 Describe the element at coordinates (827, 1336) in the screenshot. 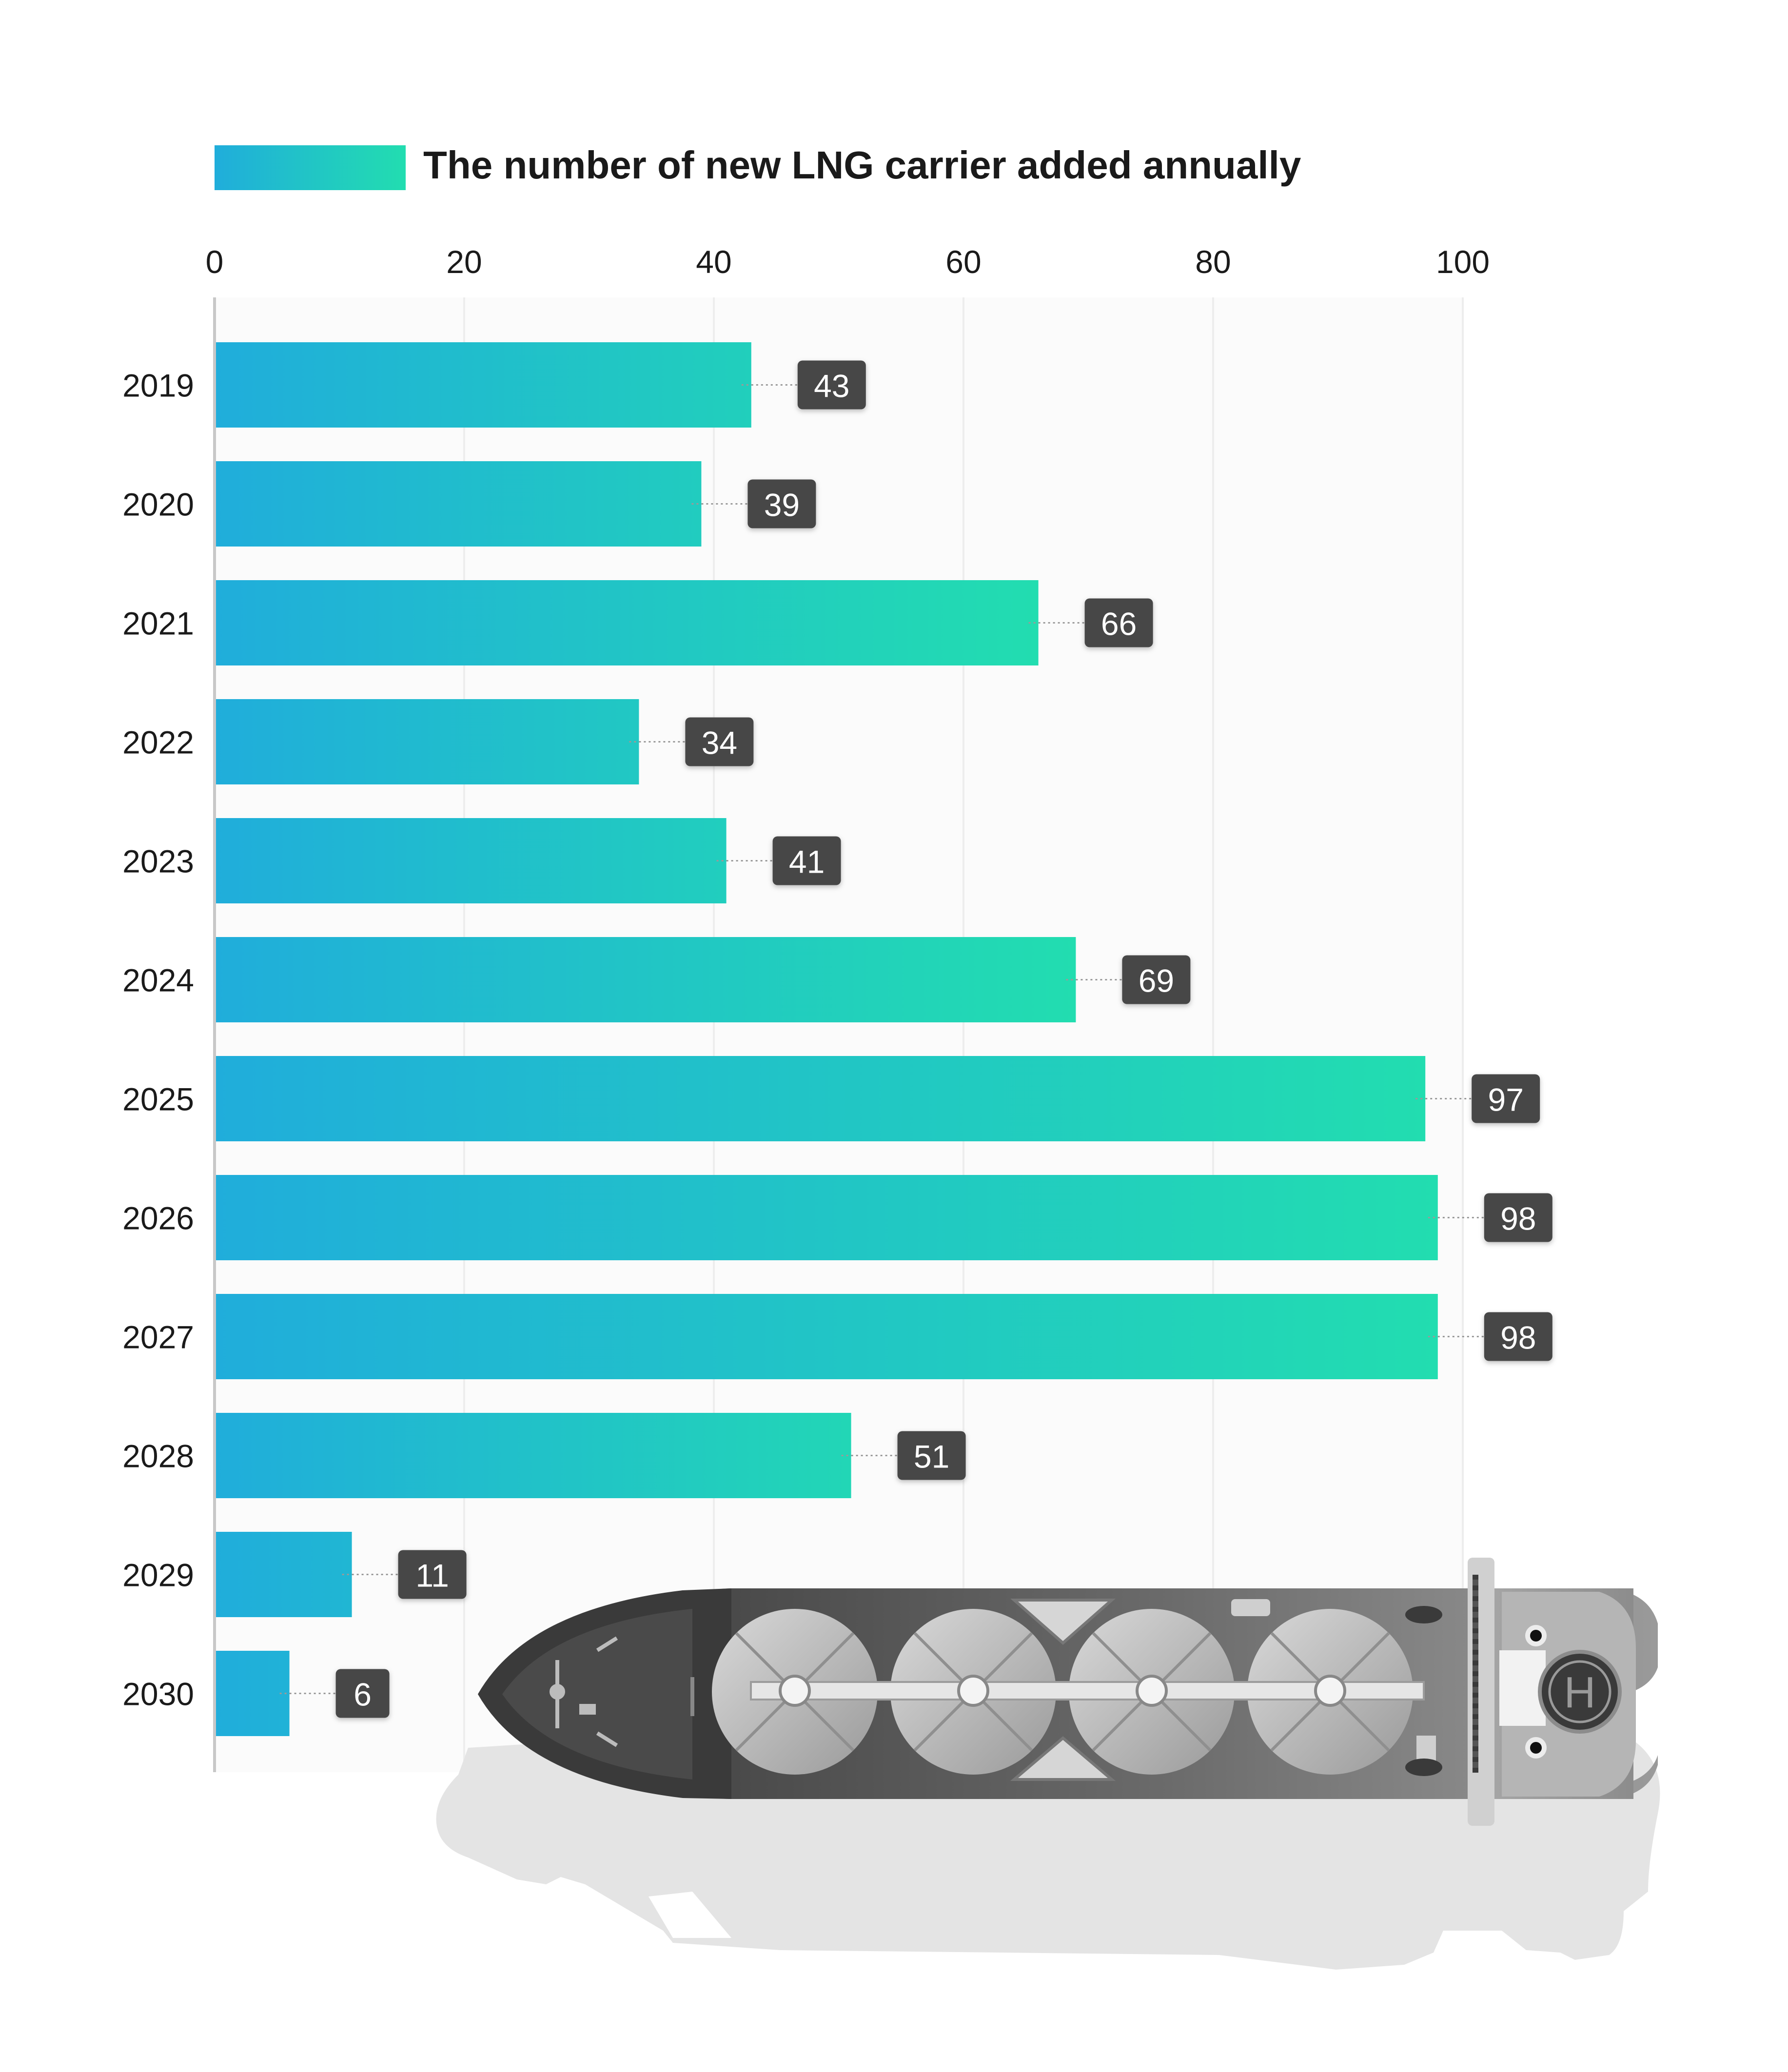

I see `bar-2027` at that location.